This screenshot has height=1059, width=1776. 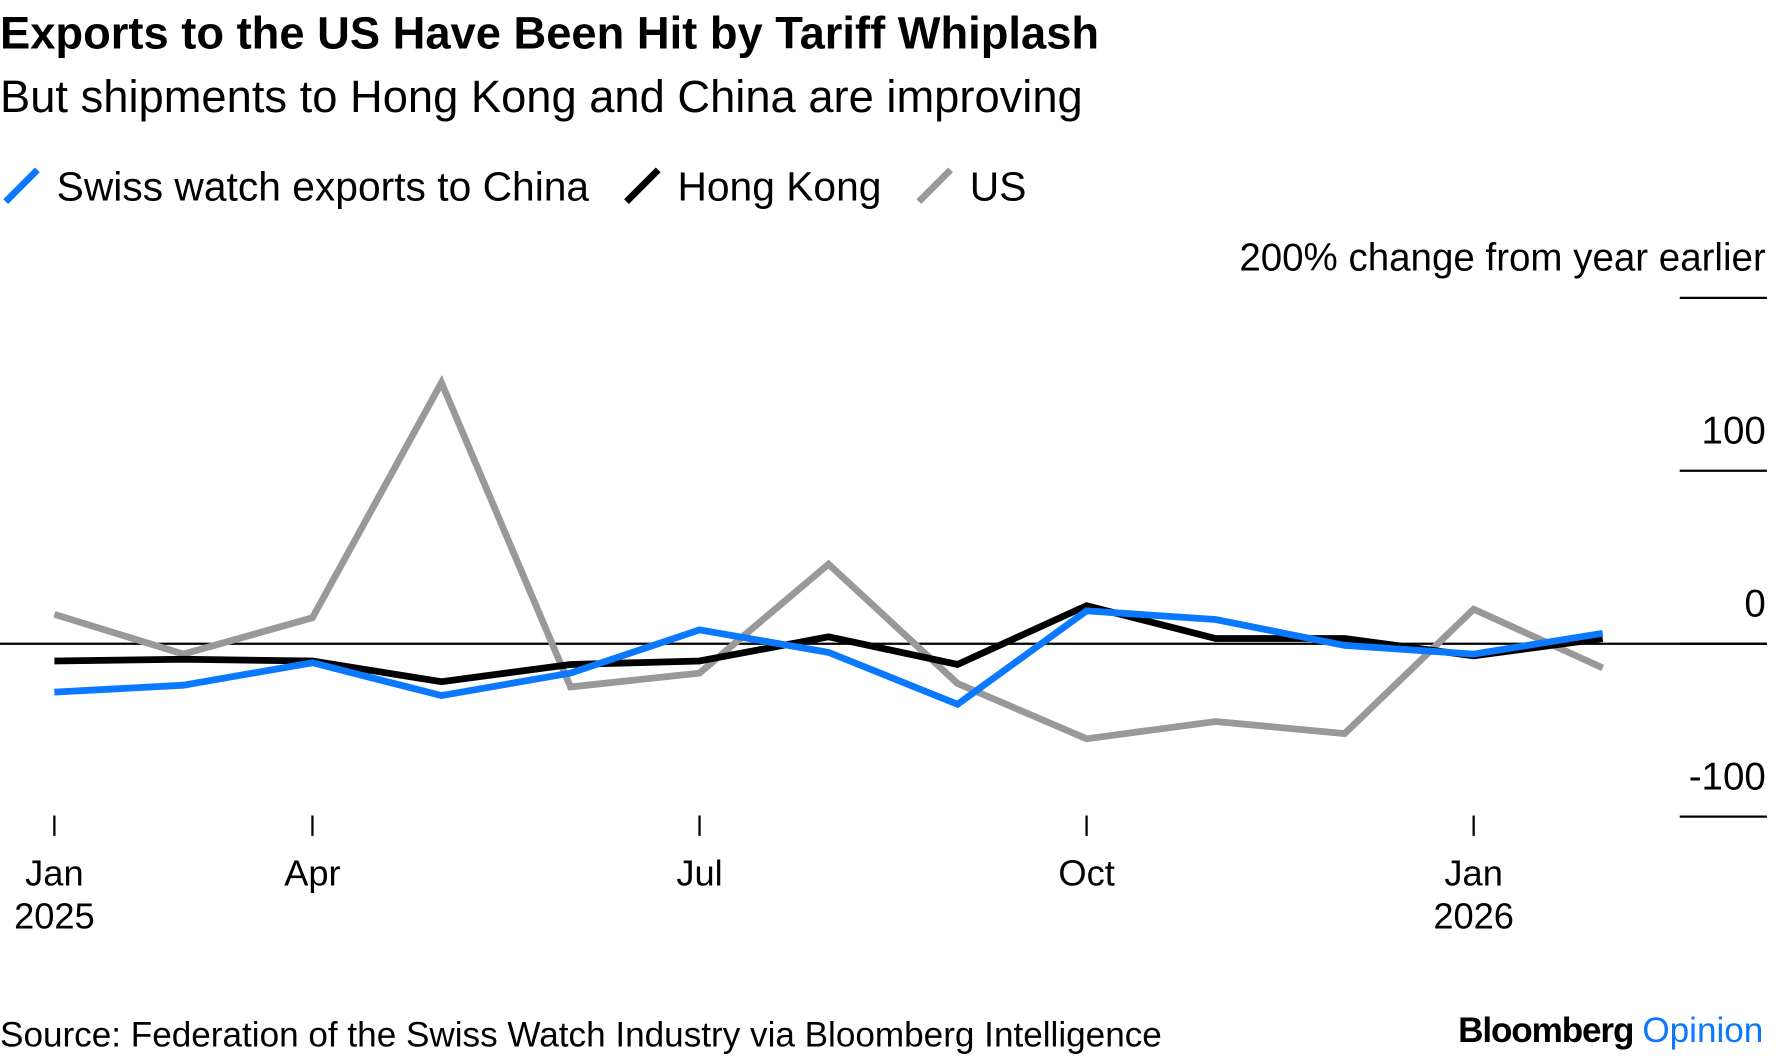 What do you see at coordinates (1545, 1030) in the screenshot?
I see `brand: Bloomberg` at bounding box center [1545, 1030].